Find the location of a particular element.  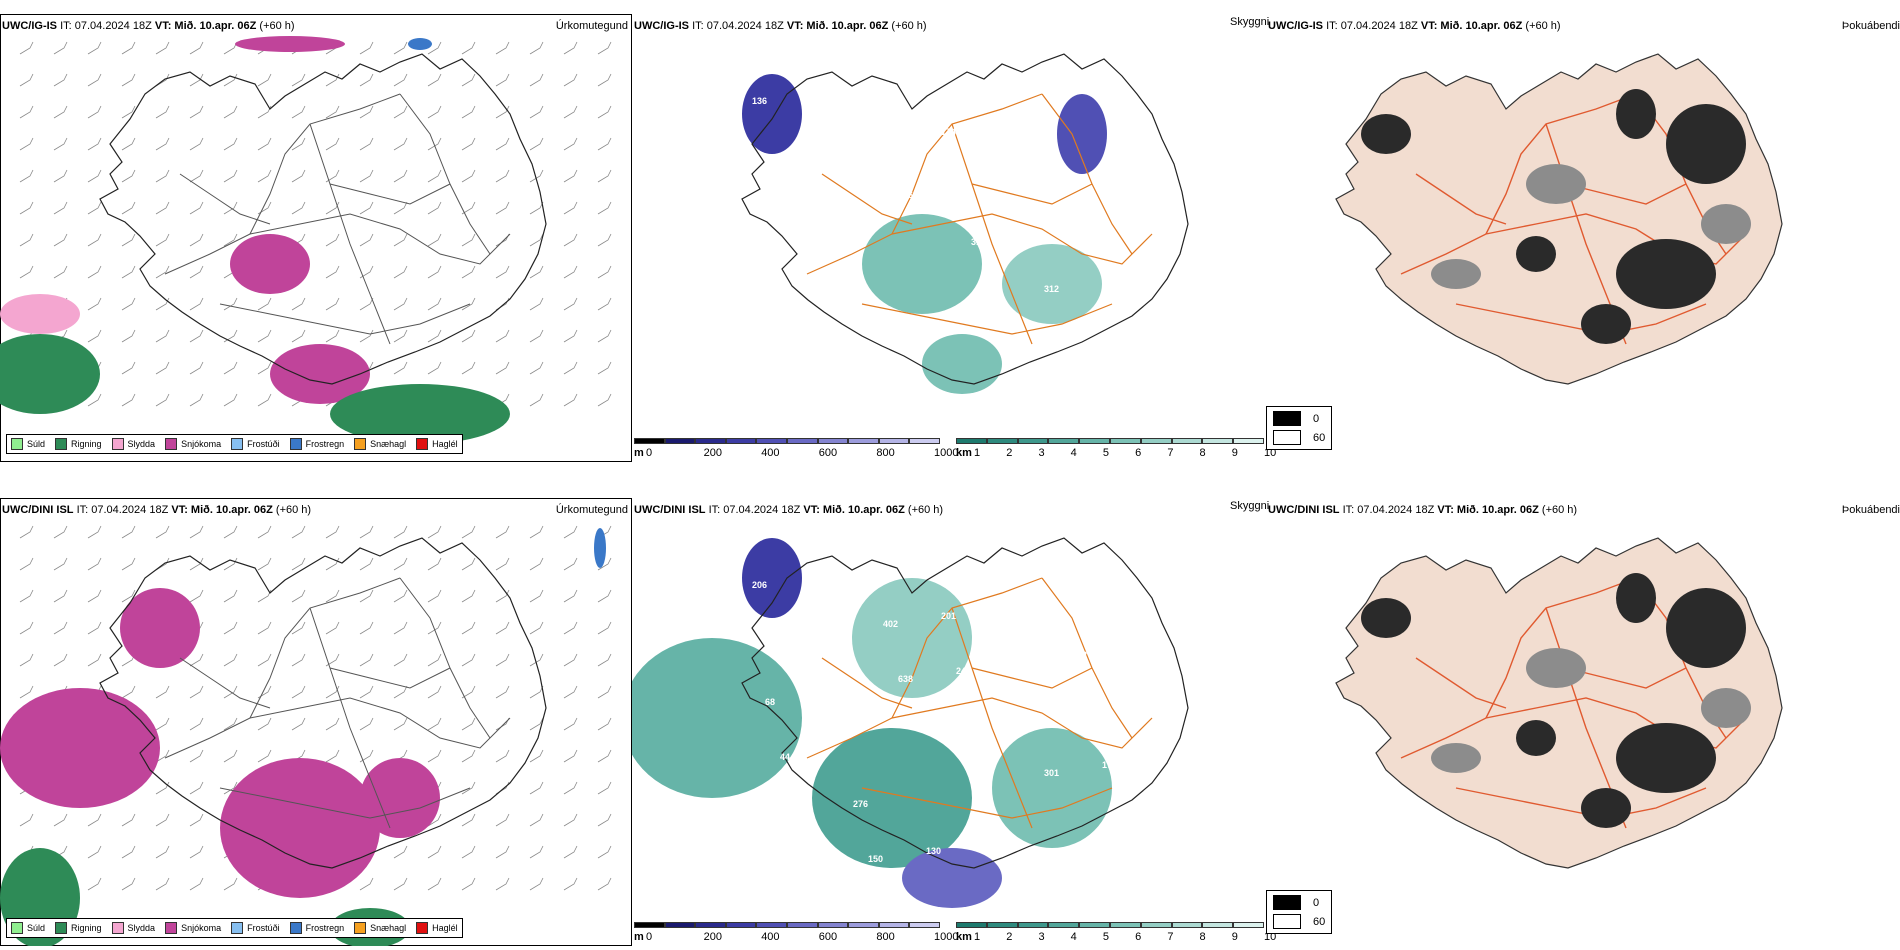

visibility-value-label: 176 is located at coordinates (905, 195).